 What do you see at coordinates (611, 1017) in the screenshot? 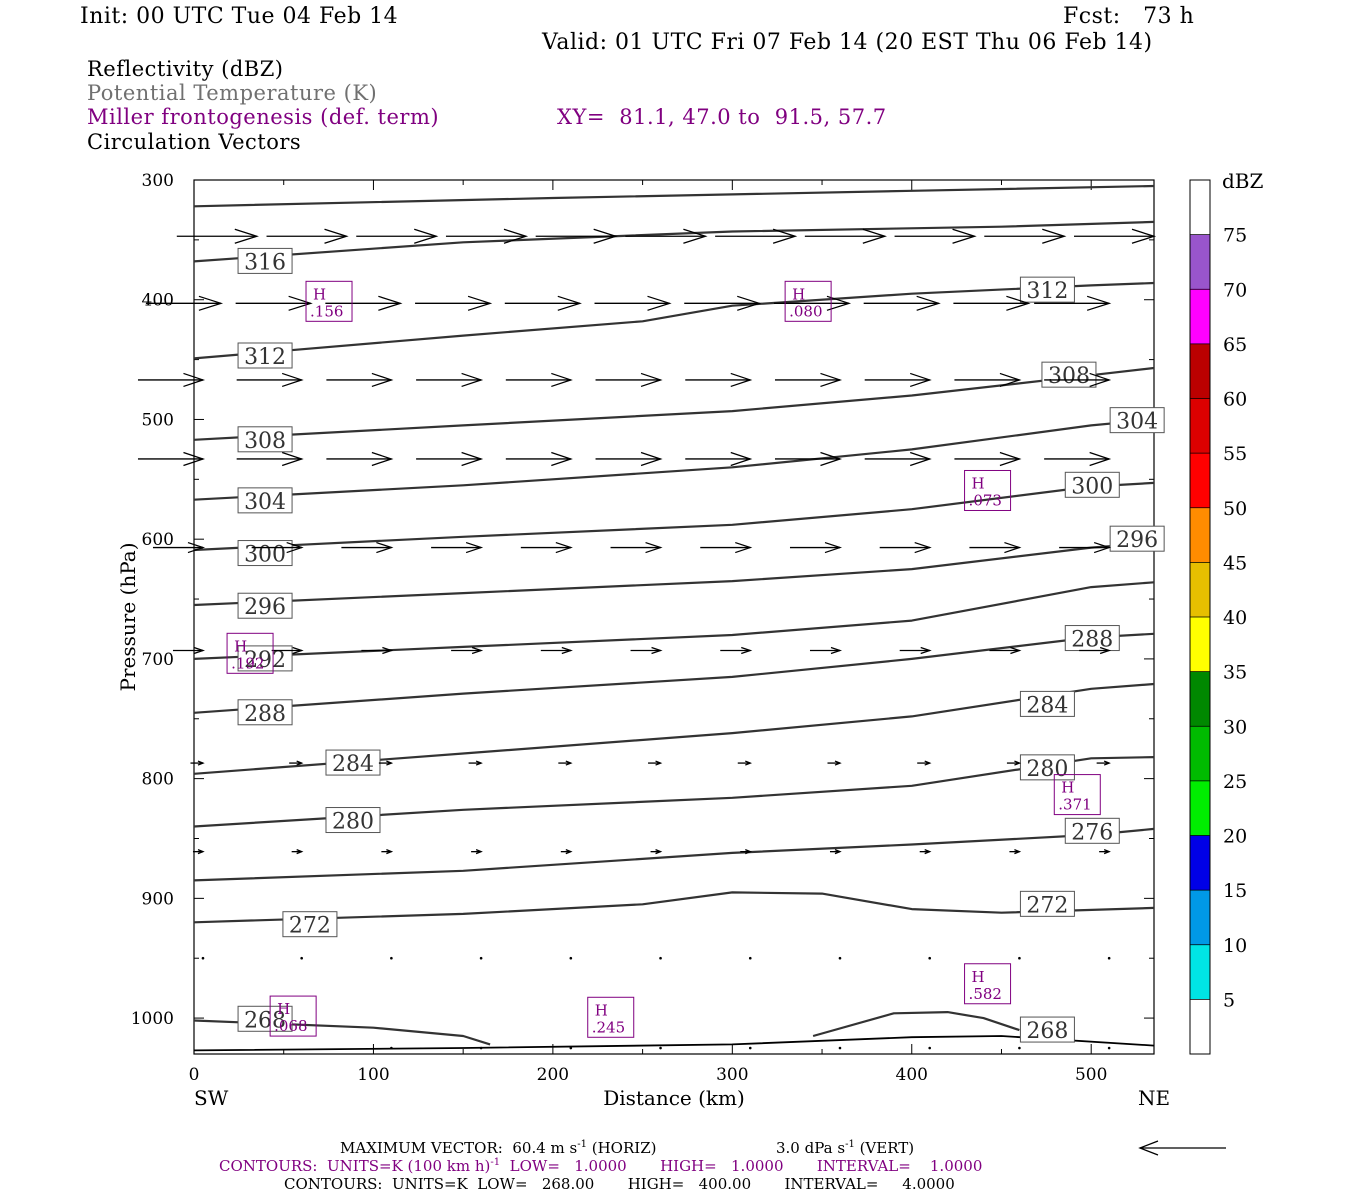
I see `frontogenesis-max: H.245` at bounding box center [611, 1017].